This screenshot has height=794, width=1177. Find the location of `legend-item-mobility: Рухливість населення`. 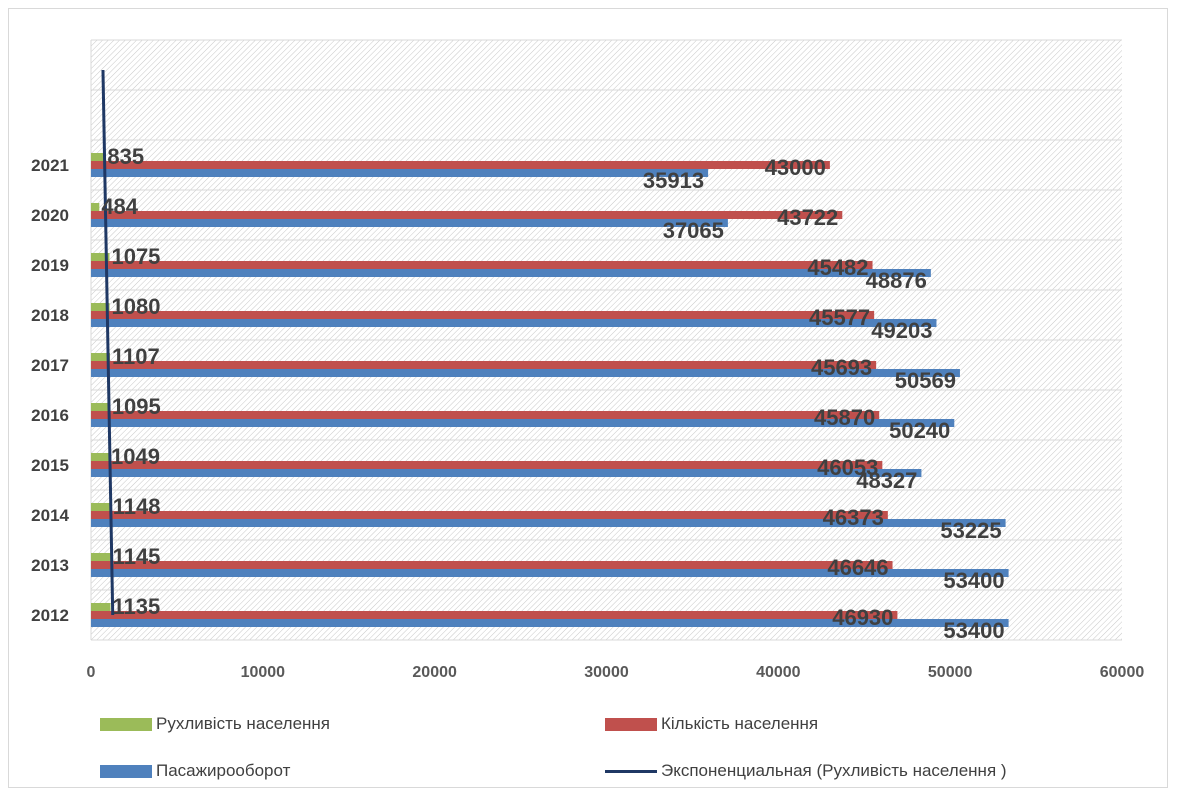

legend-item-mobility: Рухливість населення is located at coordinates (215, 724).